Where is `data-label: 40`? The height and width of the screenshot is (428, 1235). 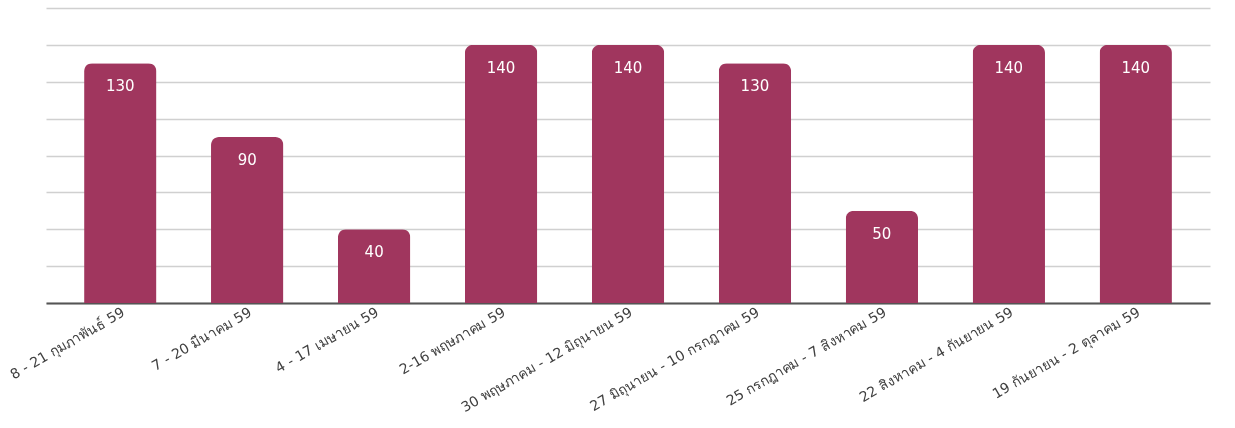
data-label: 40 is located at coordinates (374, 252).